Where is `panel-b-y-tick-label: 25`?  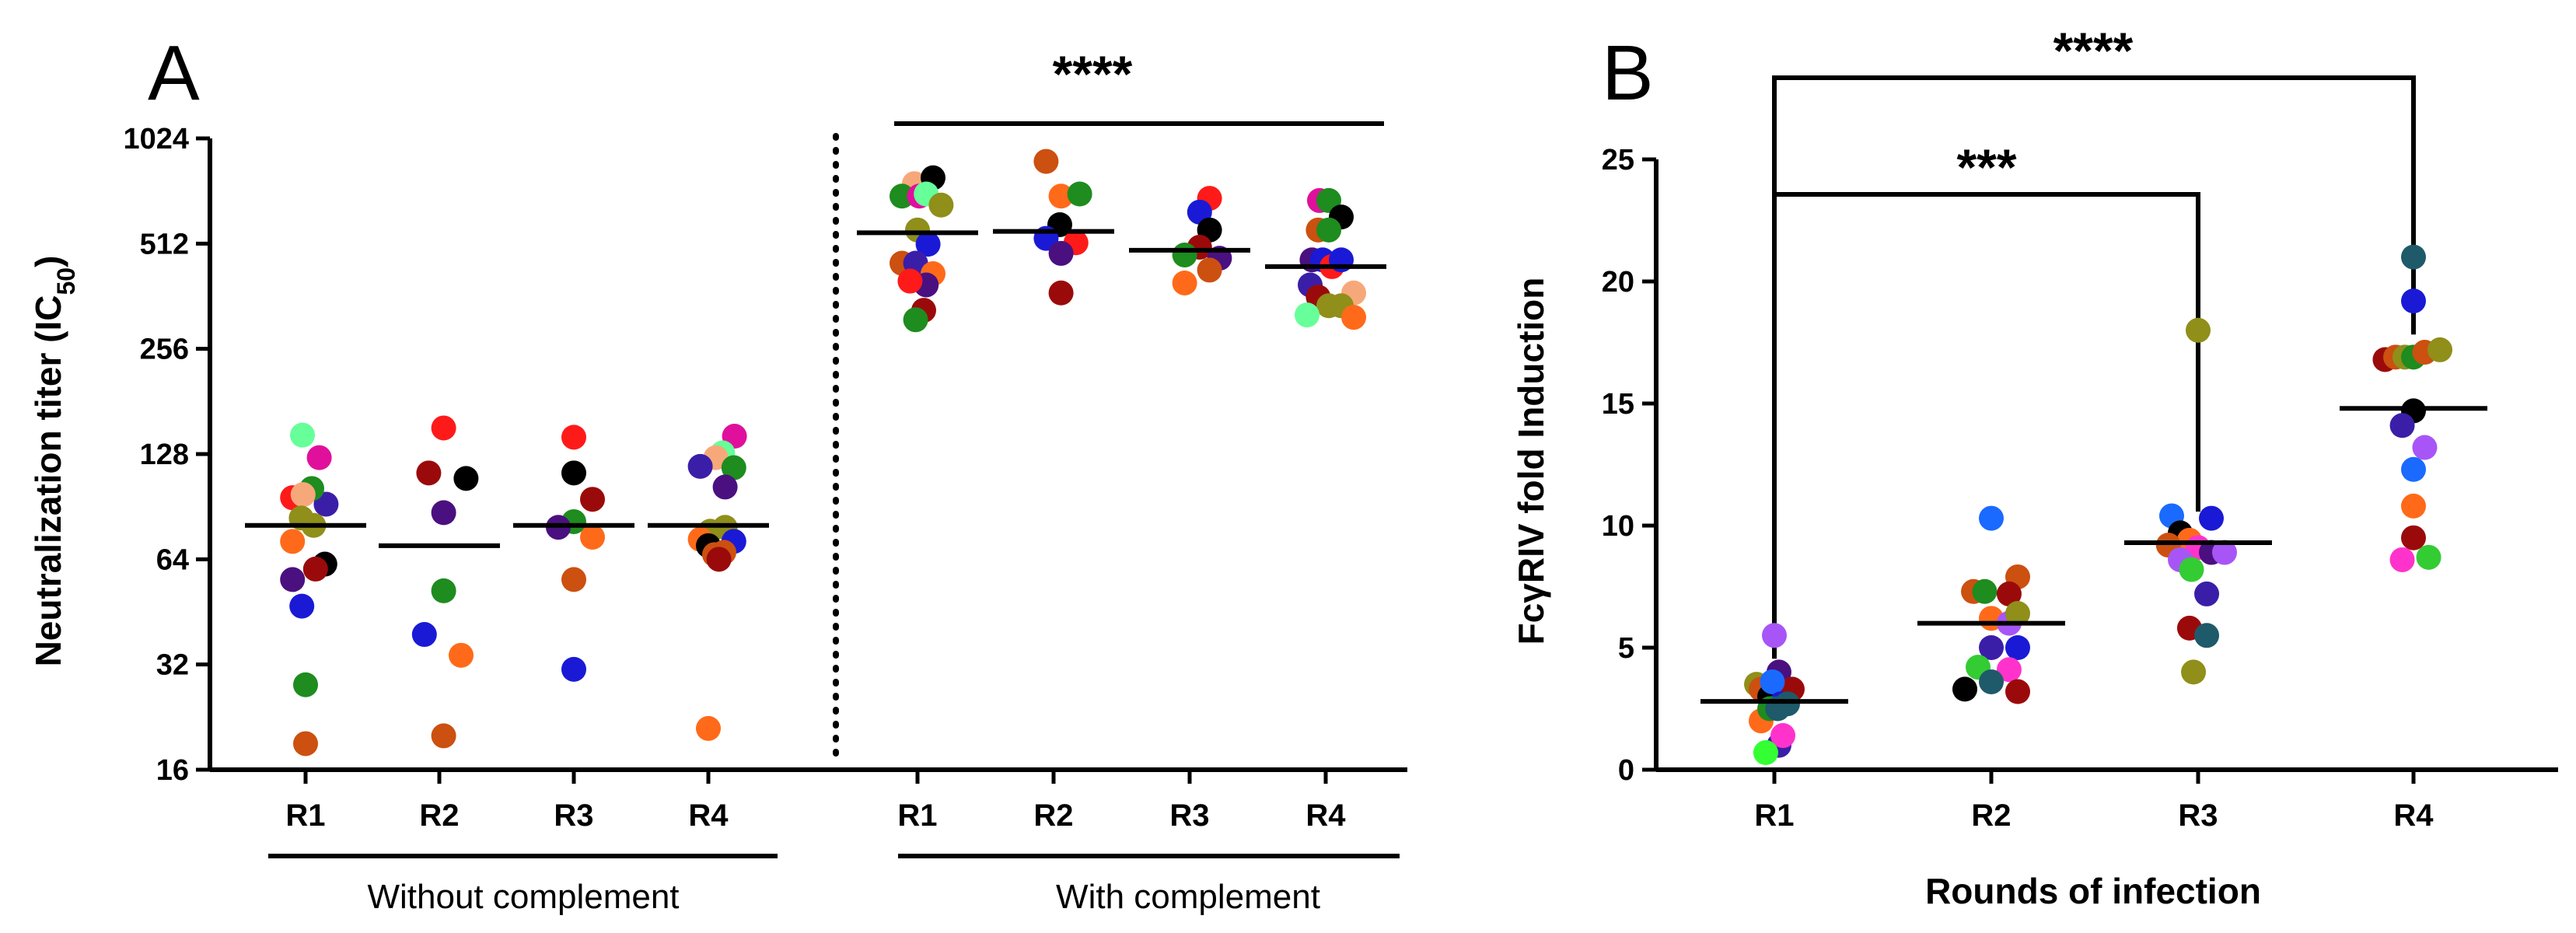 panel-b-y-tick-label: 25 is located at coordinates (1618, 160).